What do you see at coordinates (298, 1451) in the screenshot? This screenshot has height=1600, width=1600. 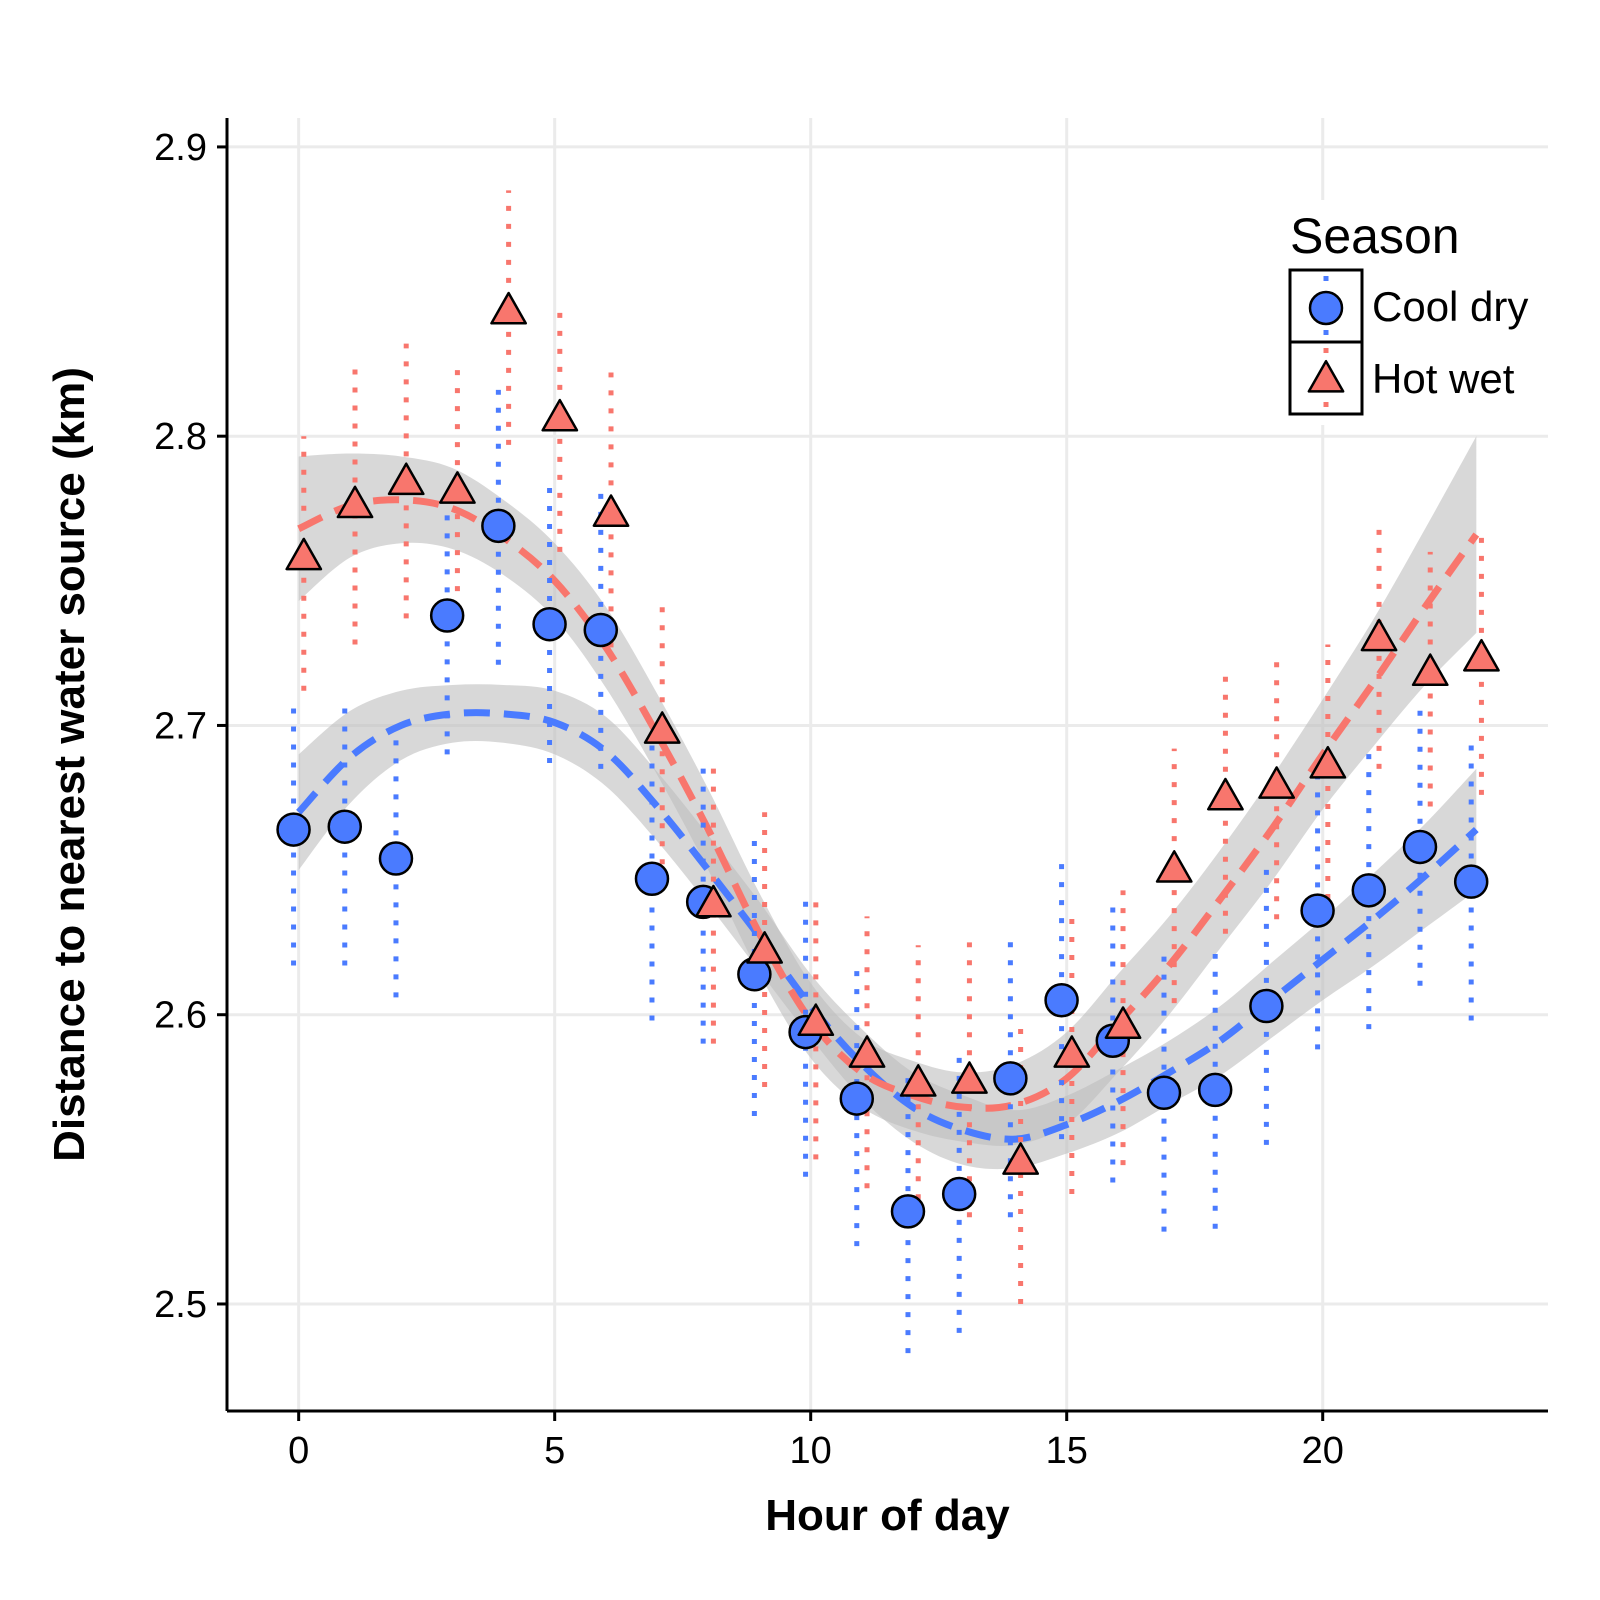 I see `x-tick-label-0: 0` at bounding box center [298, 1451].